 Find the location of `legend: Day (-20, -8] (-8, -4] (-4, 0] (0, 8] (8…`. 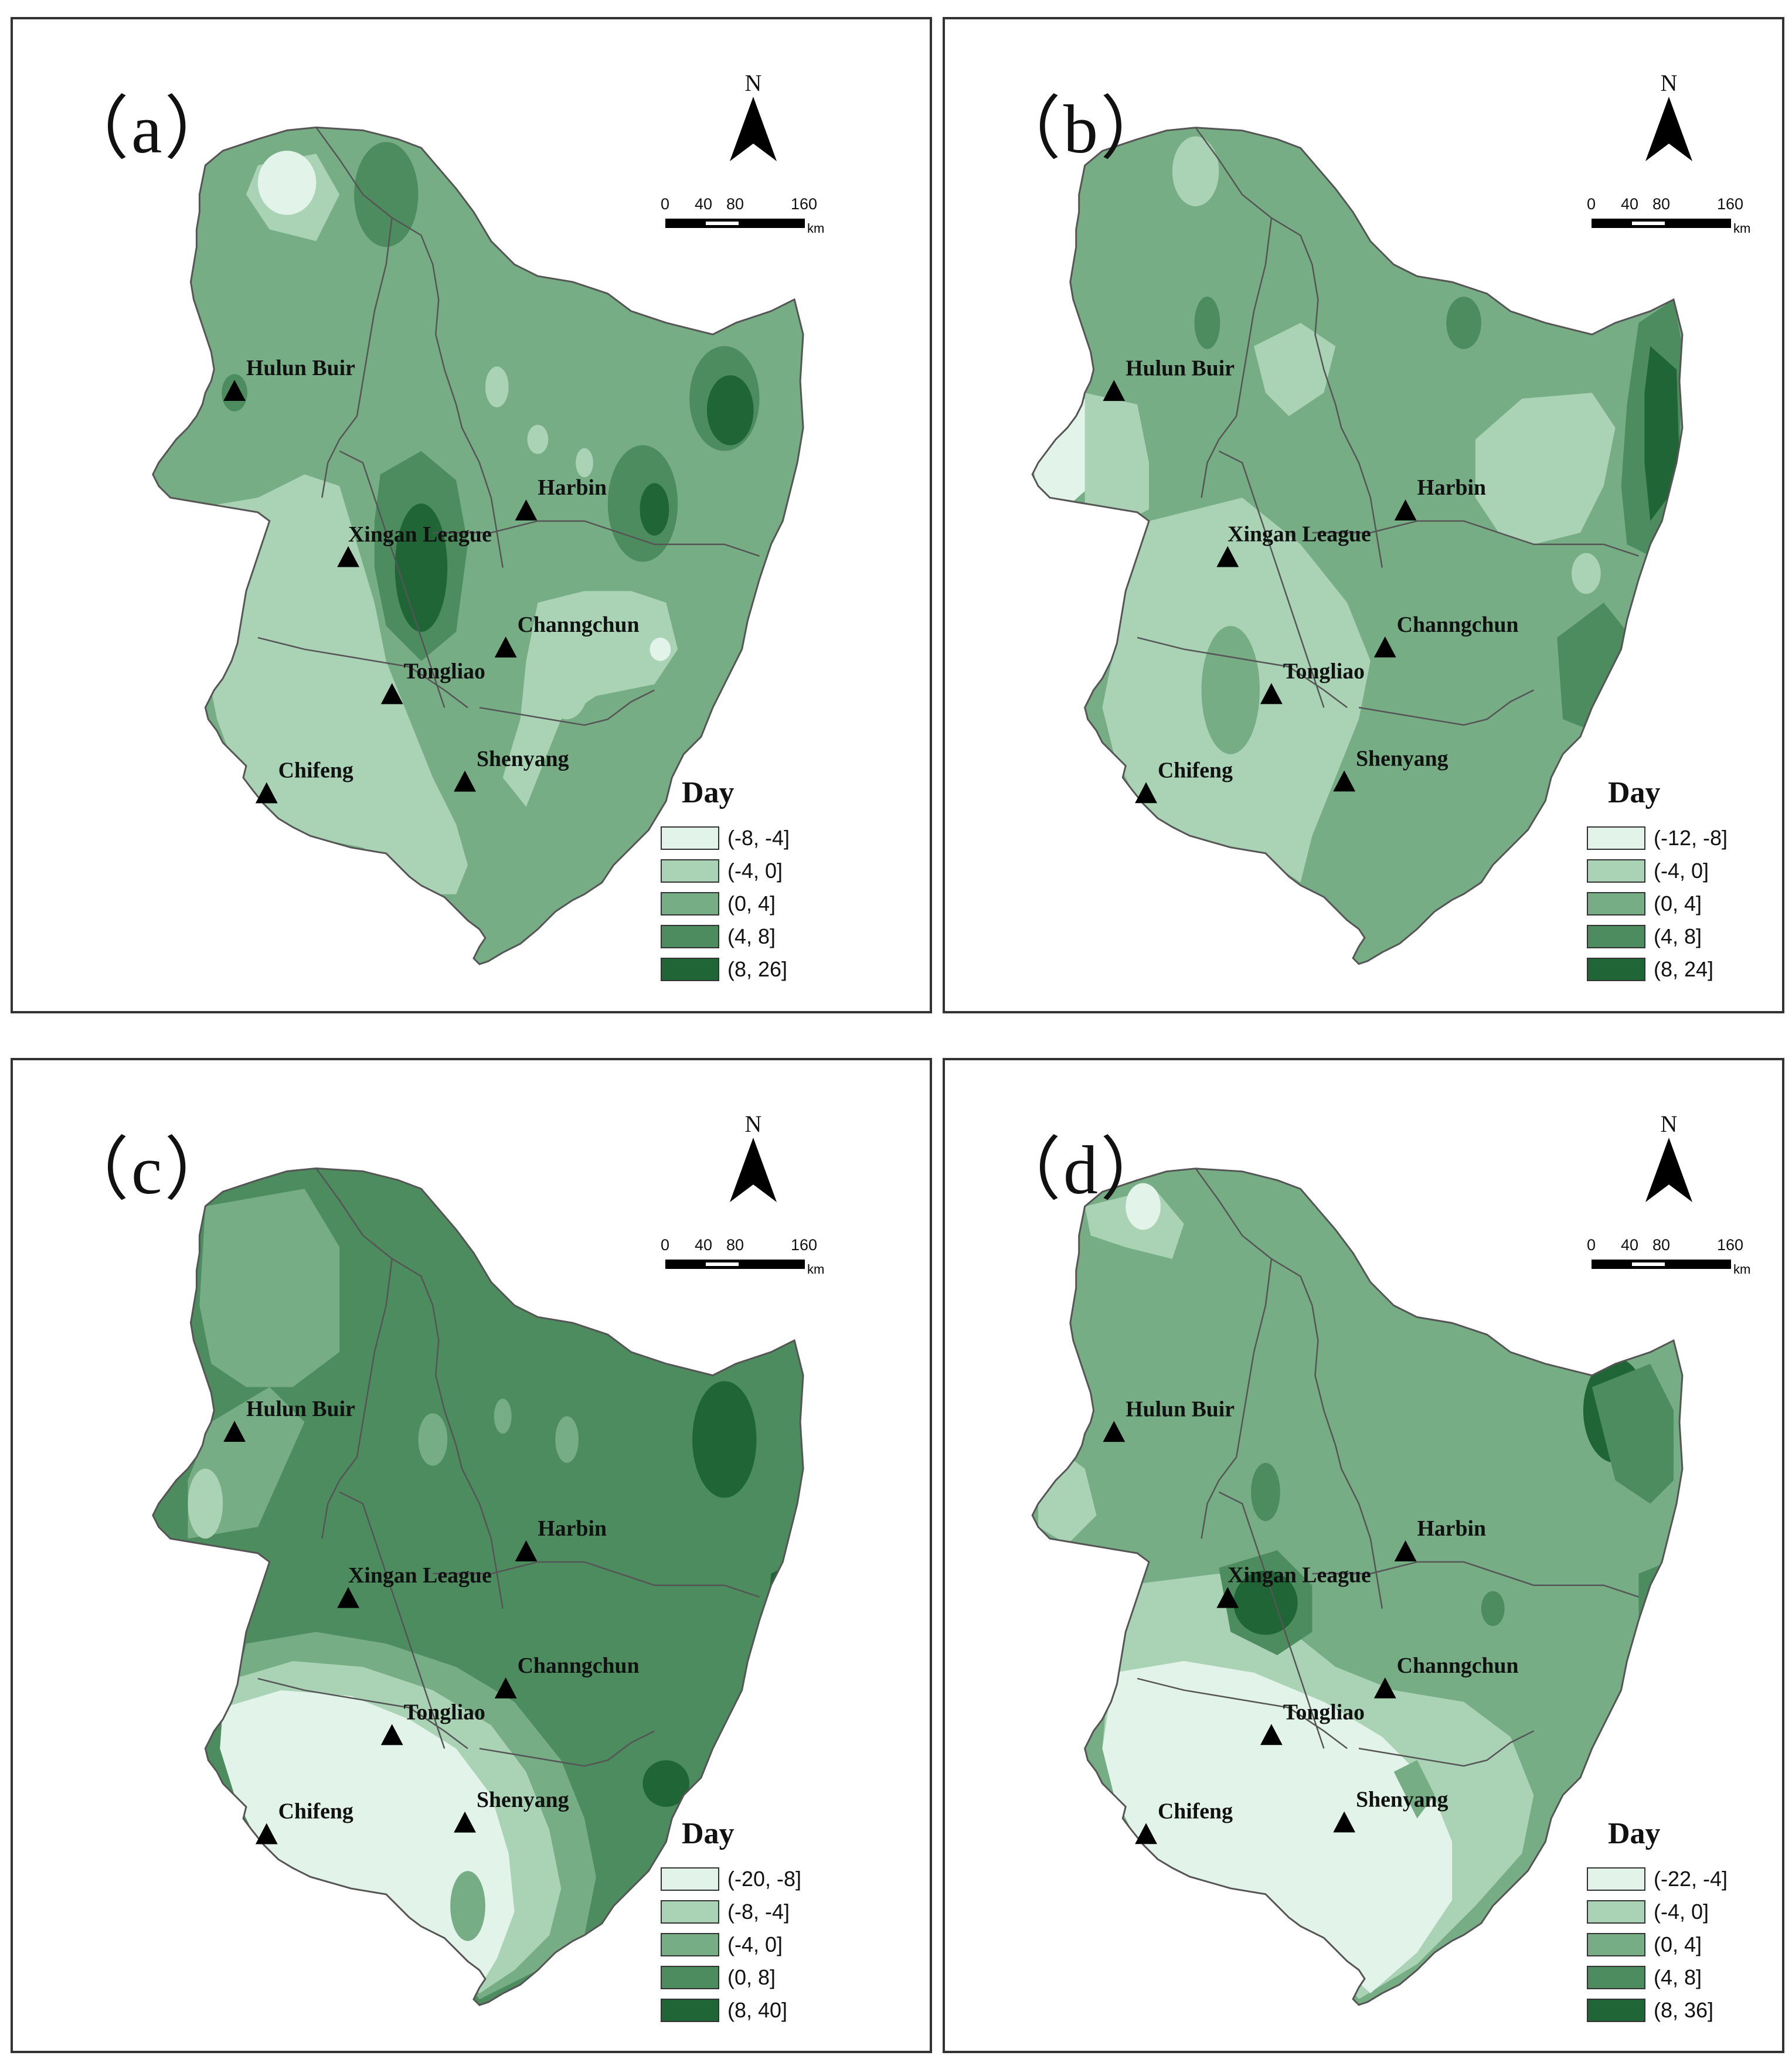

legend: Day (-20, -8] (-8, -4] (-4, 0] (0, 8] (8… is located at coordinates (737, 1922).